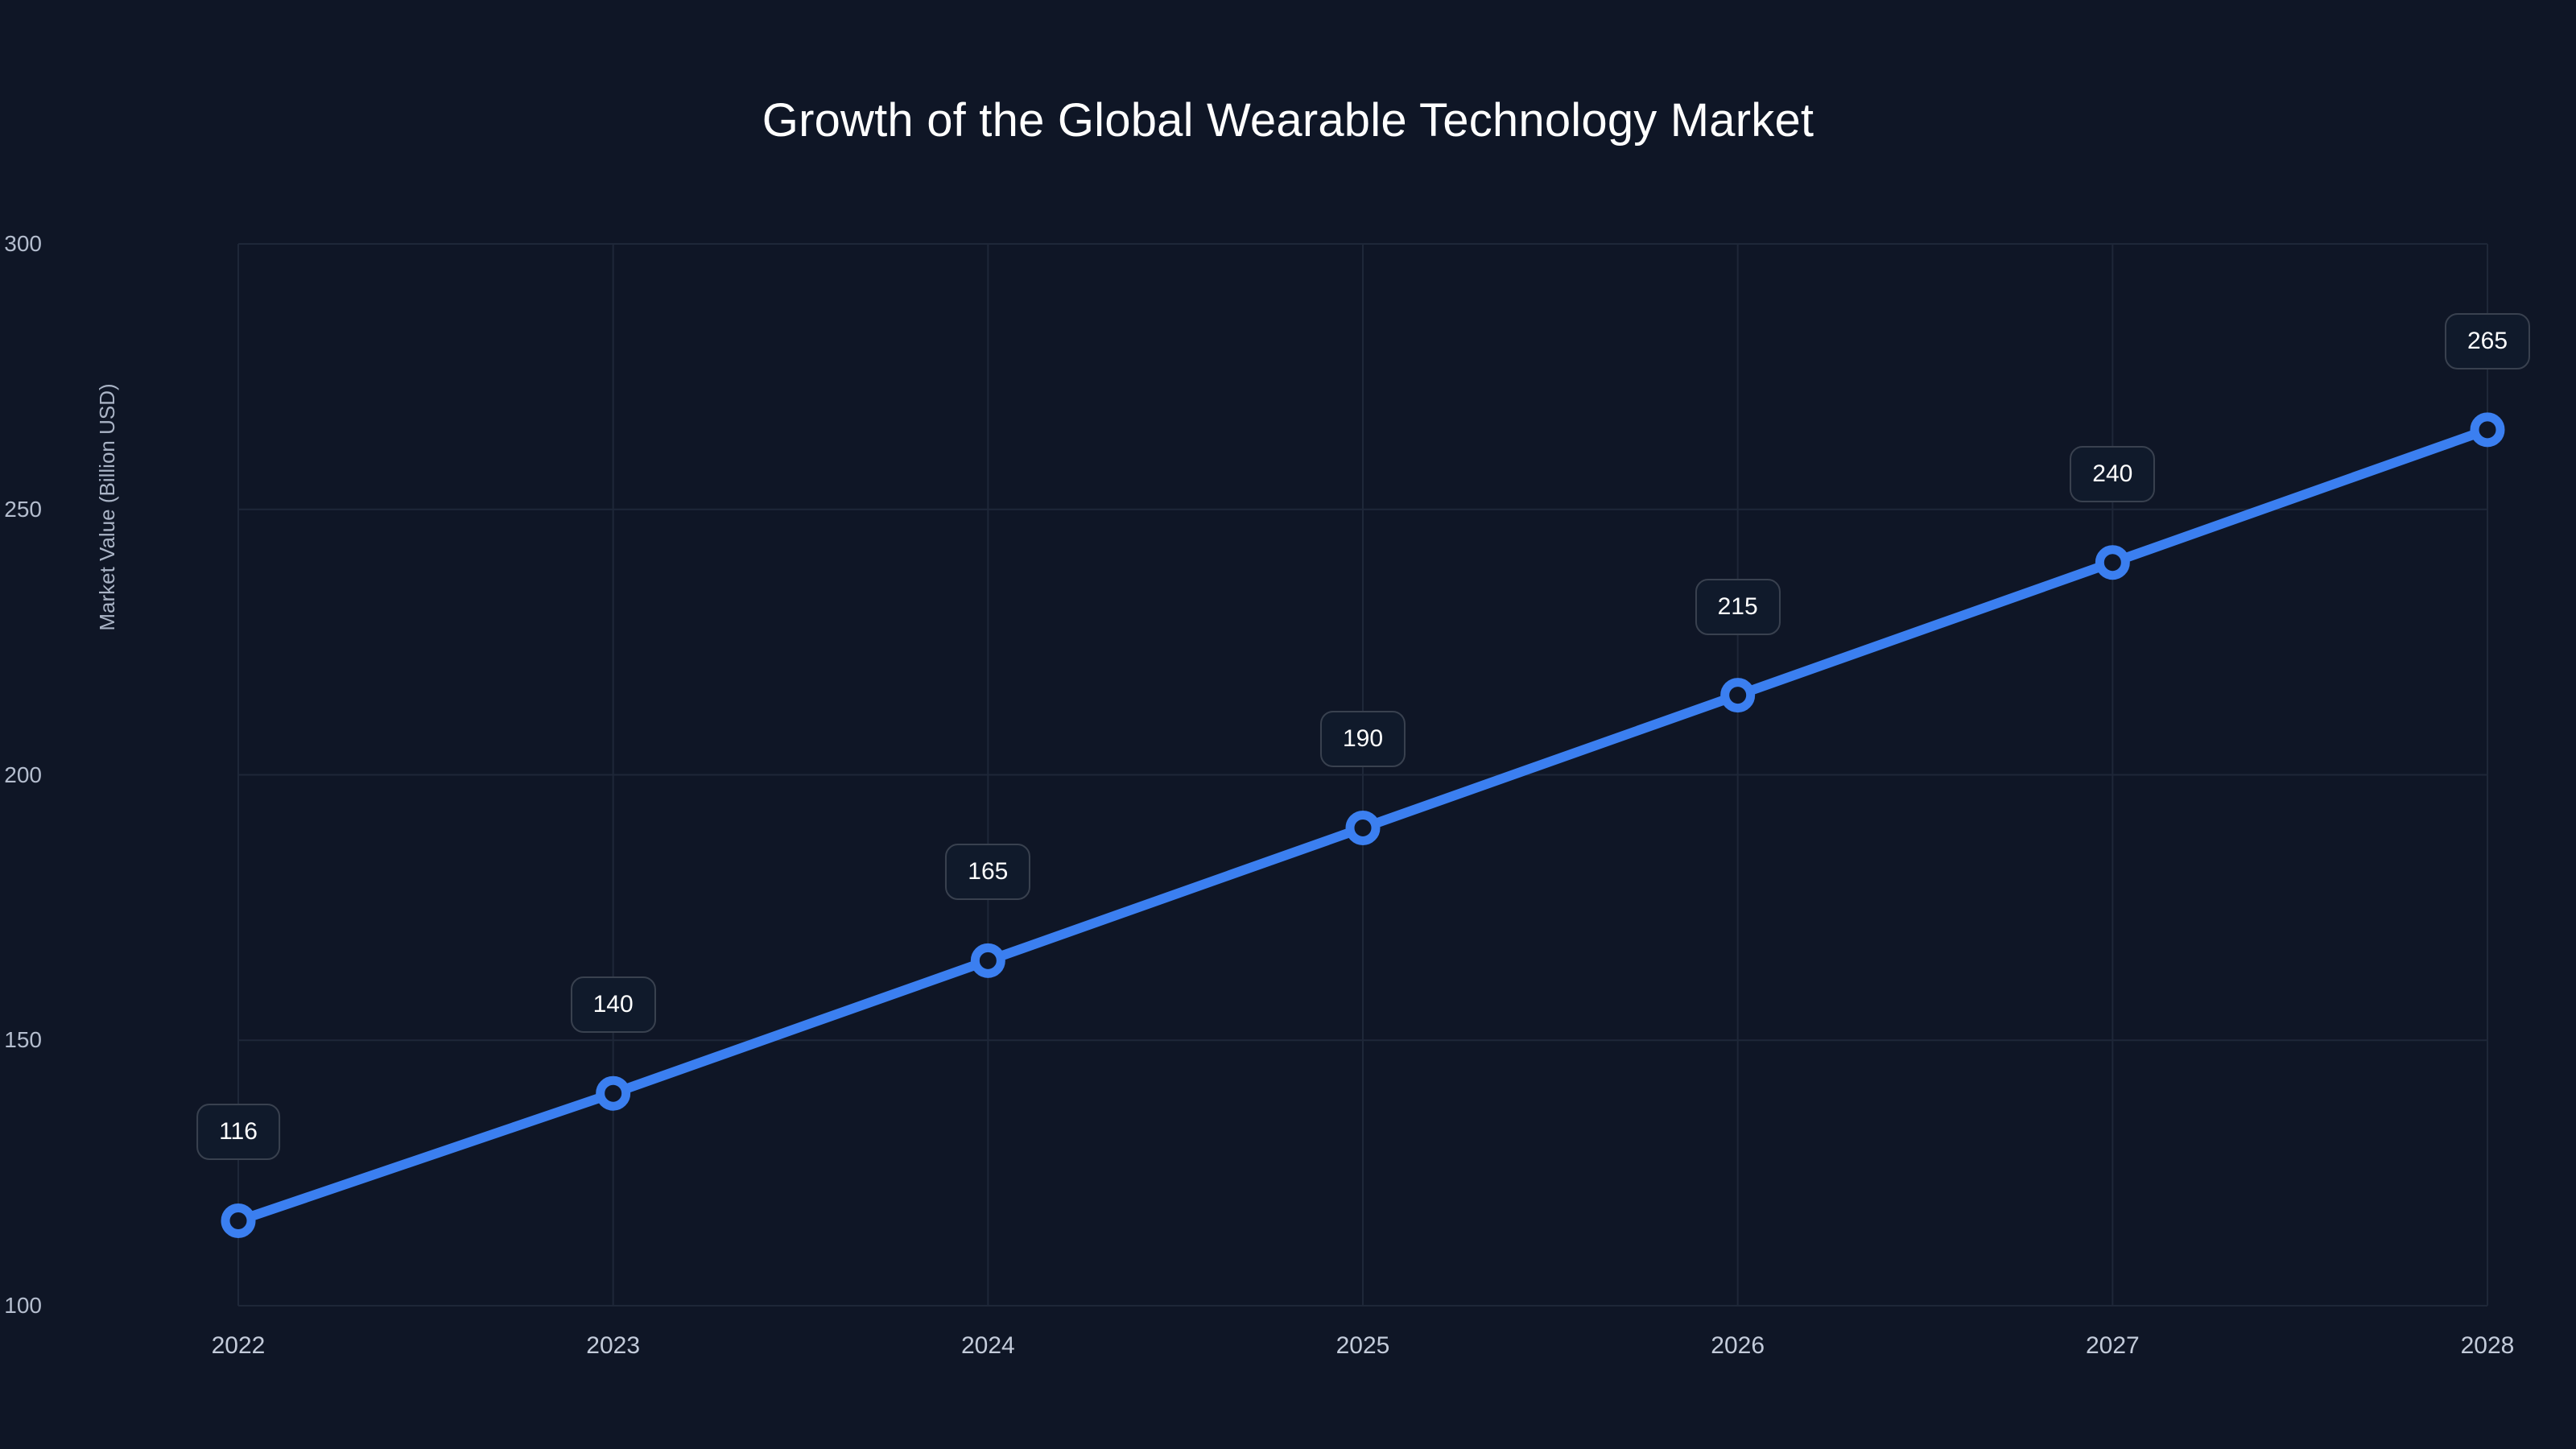  I want to click on data-point-label: 240, so click(2113, 473).